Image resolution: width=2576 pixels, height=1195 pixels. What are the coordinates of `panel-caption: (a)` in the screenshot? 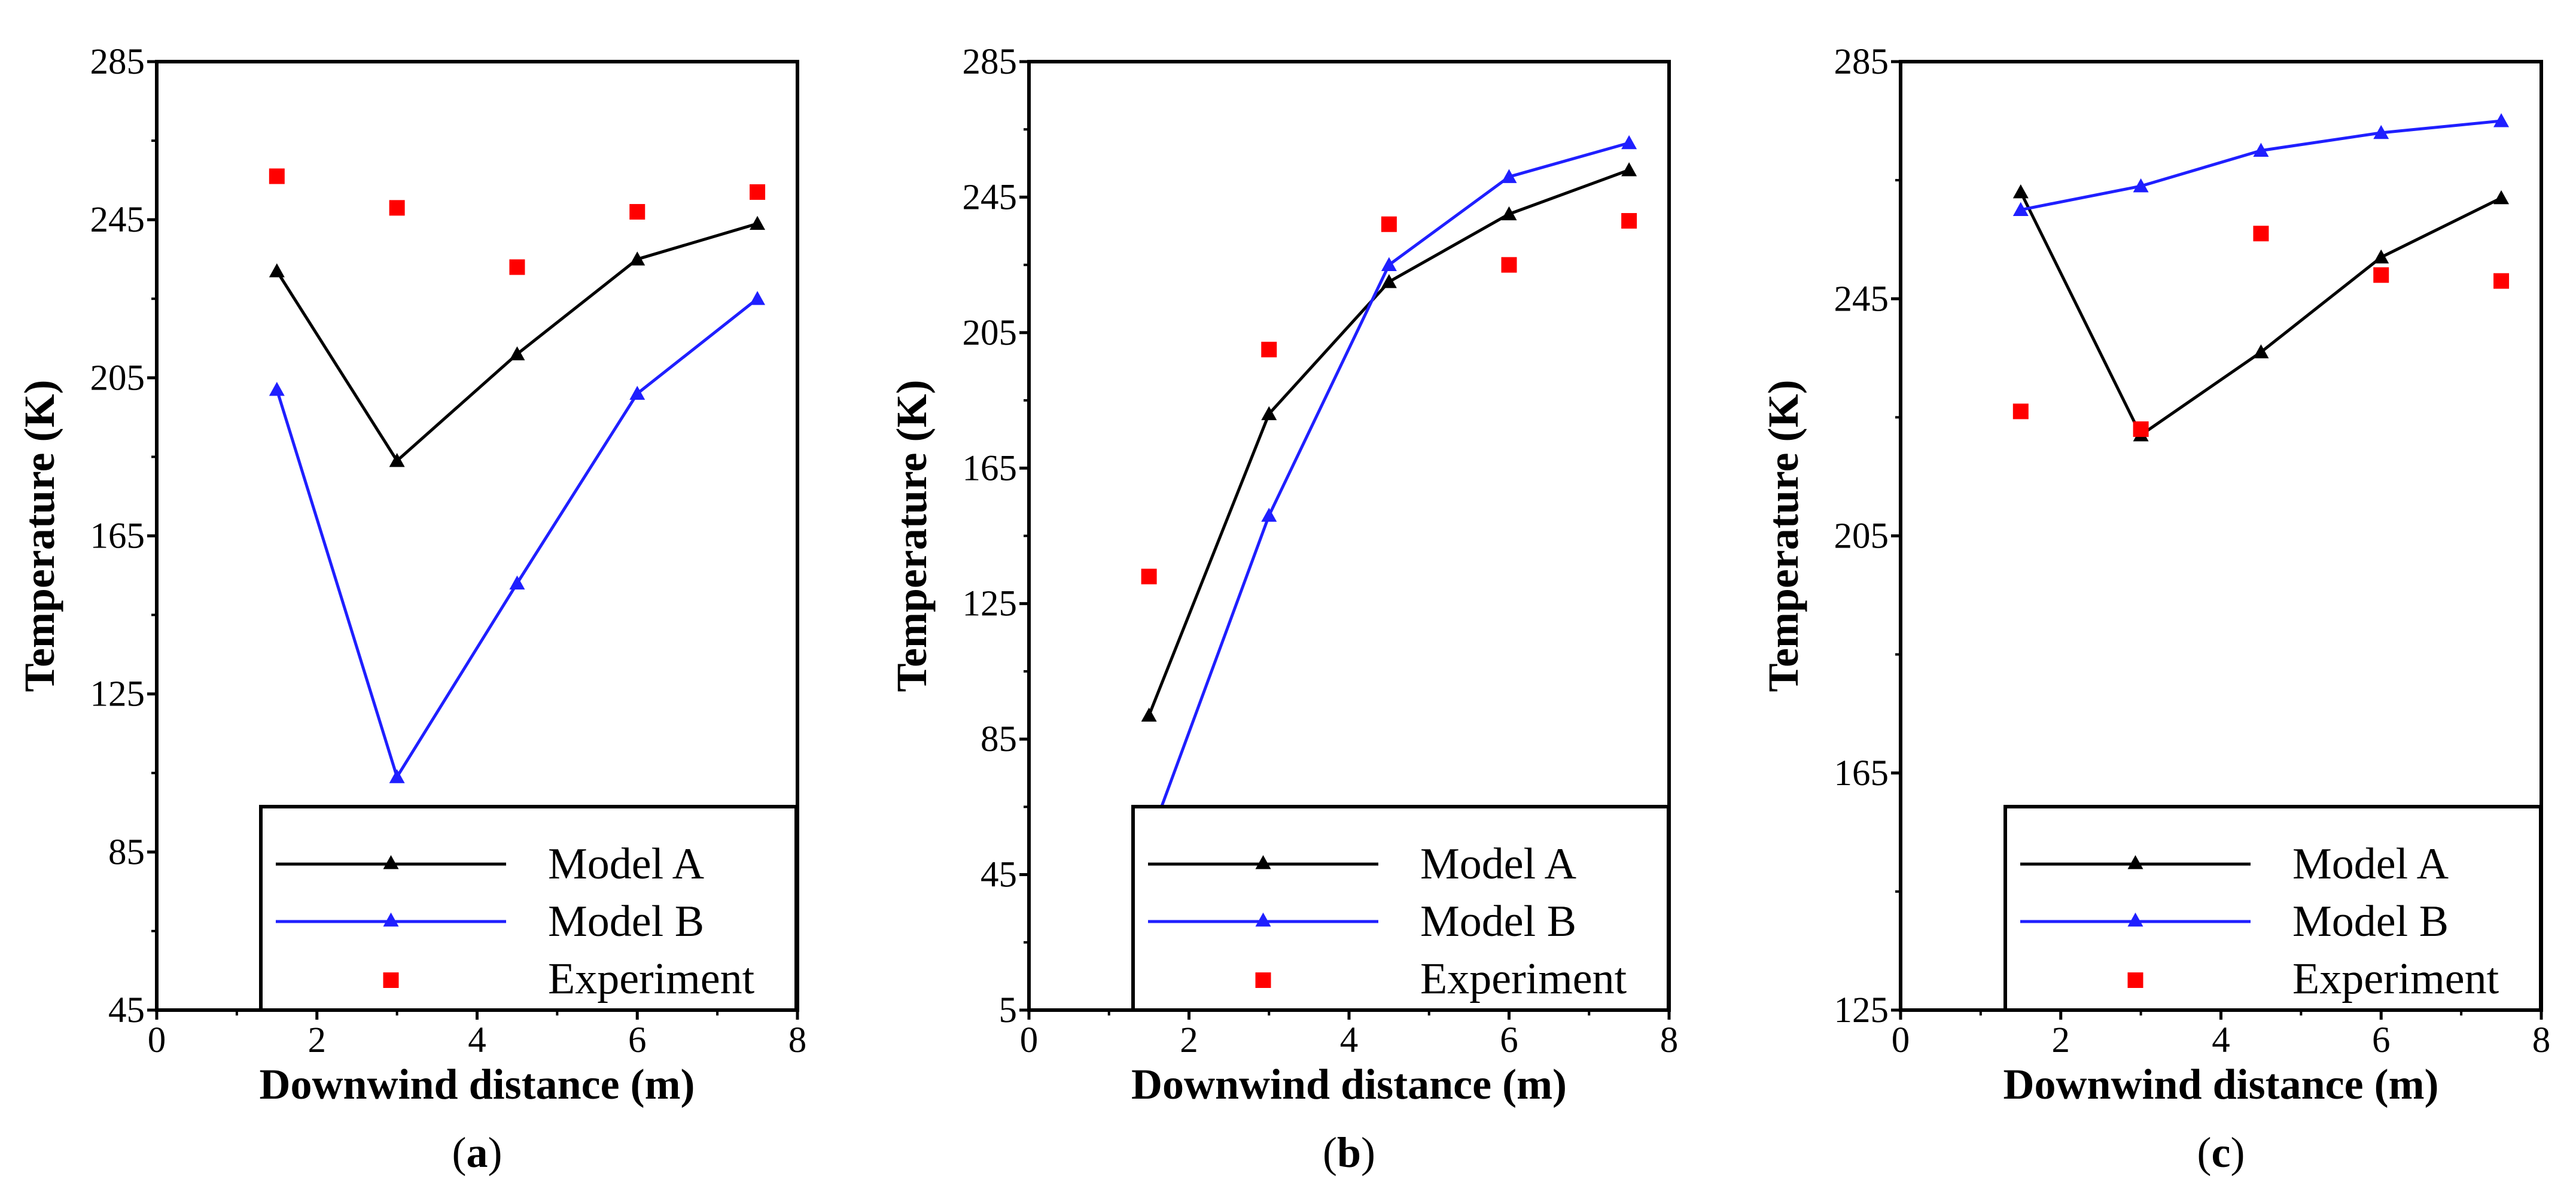 It's located at (477, 1152).